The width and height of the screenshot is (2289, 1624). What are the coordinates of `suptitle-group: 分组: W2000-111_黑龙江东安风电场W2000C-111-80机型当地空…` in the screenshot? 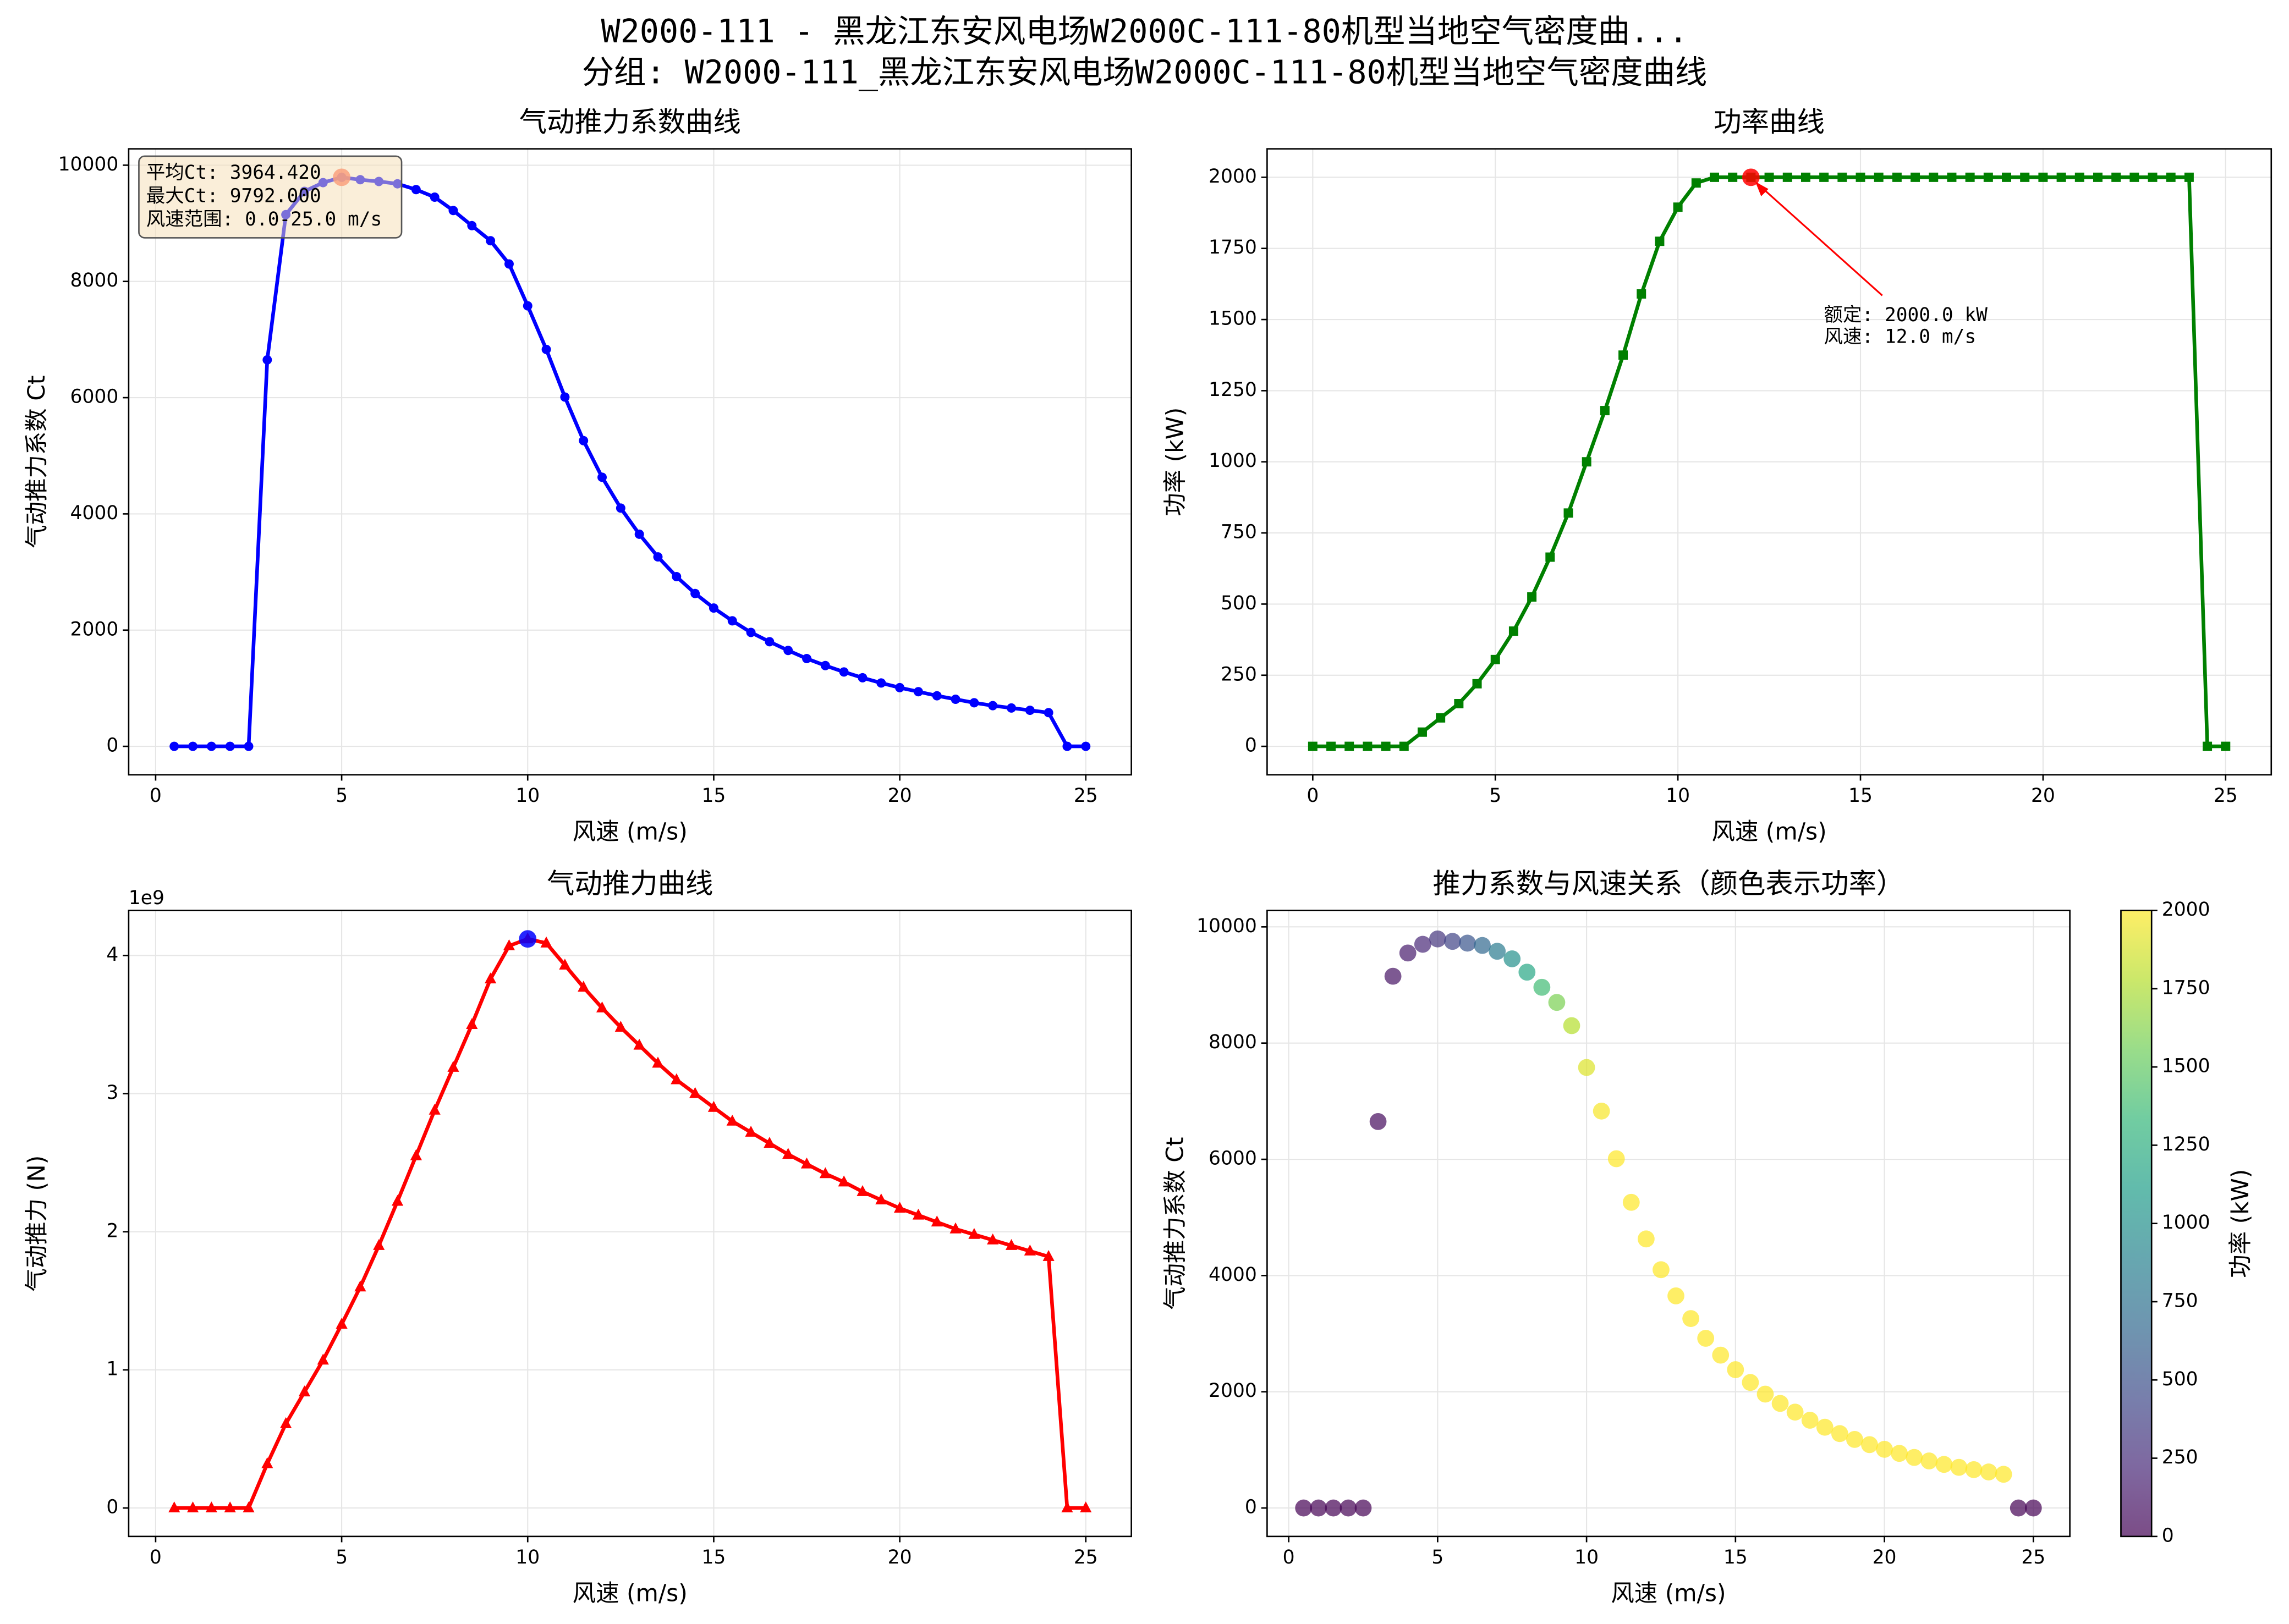 It's located at (1145, 72).